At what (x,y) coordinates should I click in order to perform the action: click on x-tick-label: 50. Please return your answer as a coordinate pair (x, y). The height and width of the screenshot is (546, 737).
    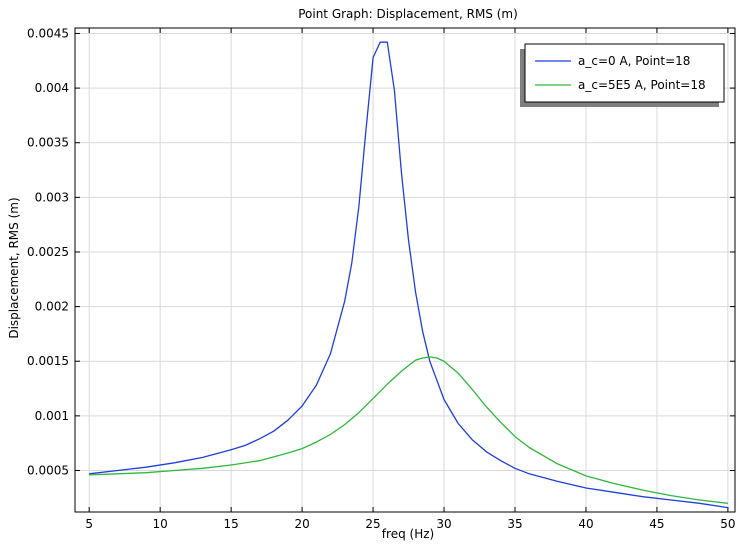
    Looking at the image, I should click on (727, 524).